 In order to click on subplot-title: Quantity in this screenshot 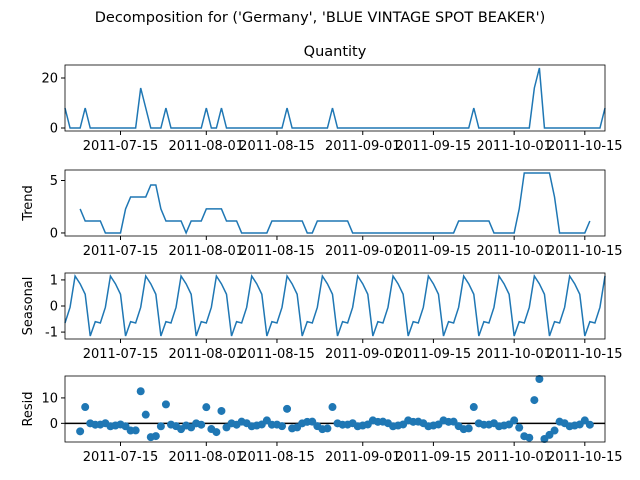, I will do `click(335, 52)`.